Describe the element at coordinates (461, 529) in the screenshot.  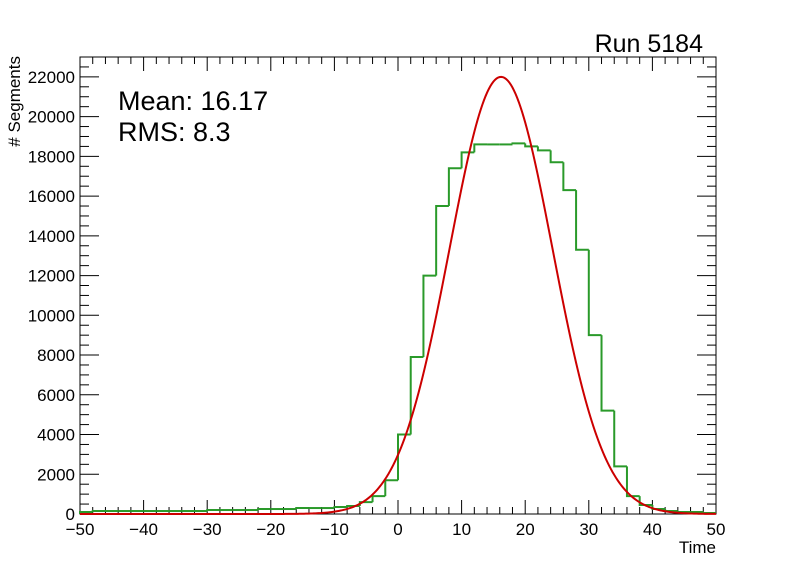
I see `x-tick-label: 10` at that location.